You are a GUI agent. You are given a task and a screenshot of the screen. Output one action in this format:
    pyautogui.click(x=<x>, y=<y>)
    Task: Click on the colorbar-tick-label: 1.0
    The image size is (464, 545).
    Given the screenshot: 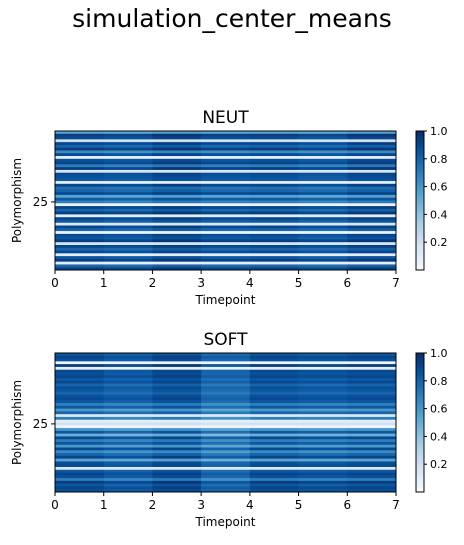 What is the action you would take?
    pyautogui.click(x=439, y=353)
    